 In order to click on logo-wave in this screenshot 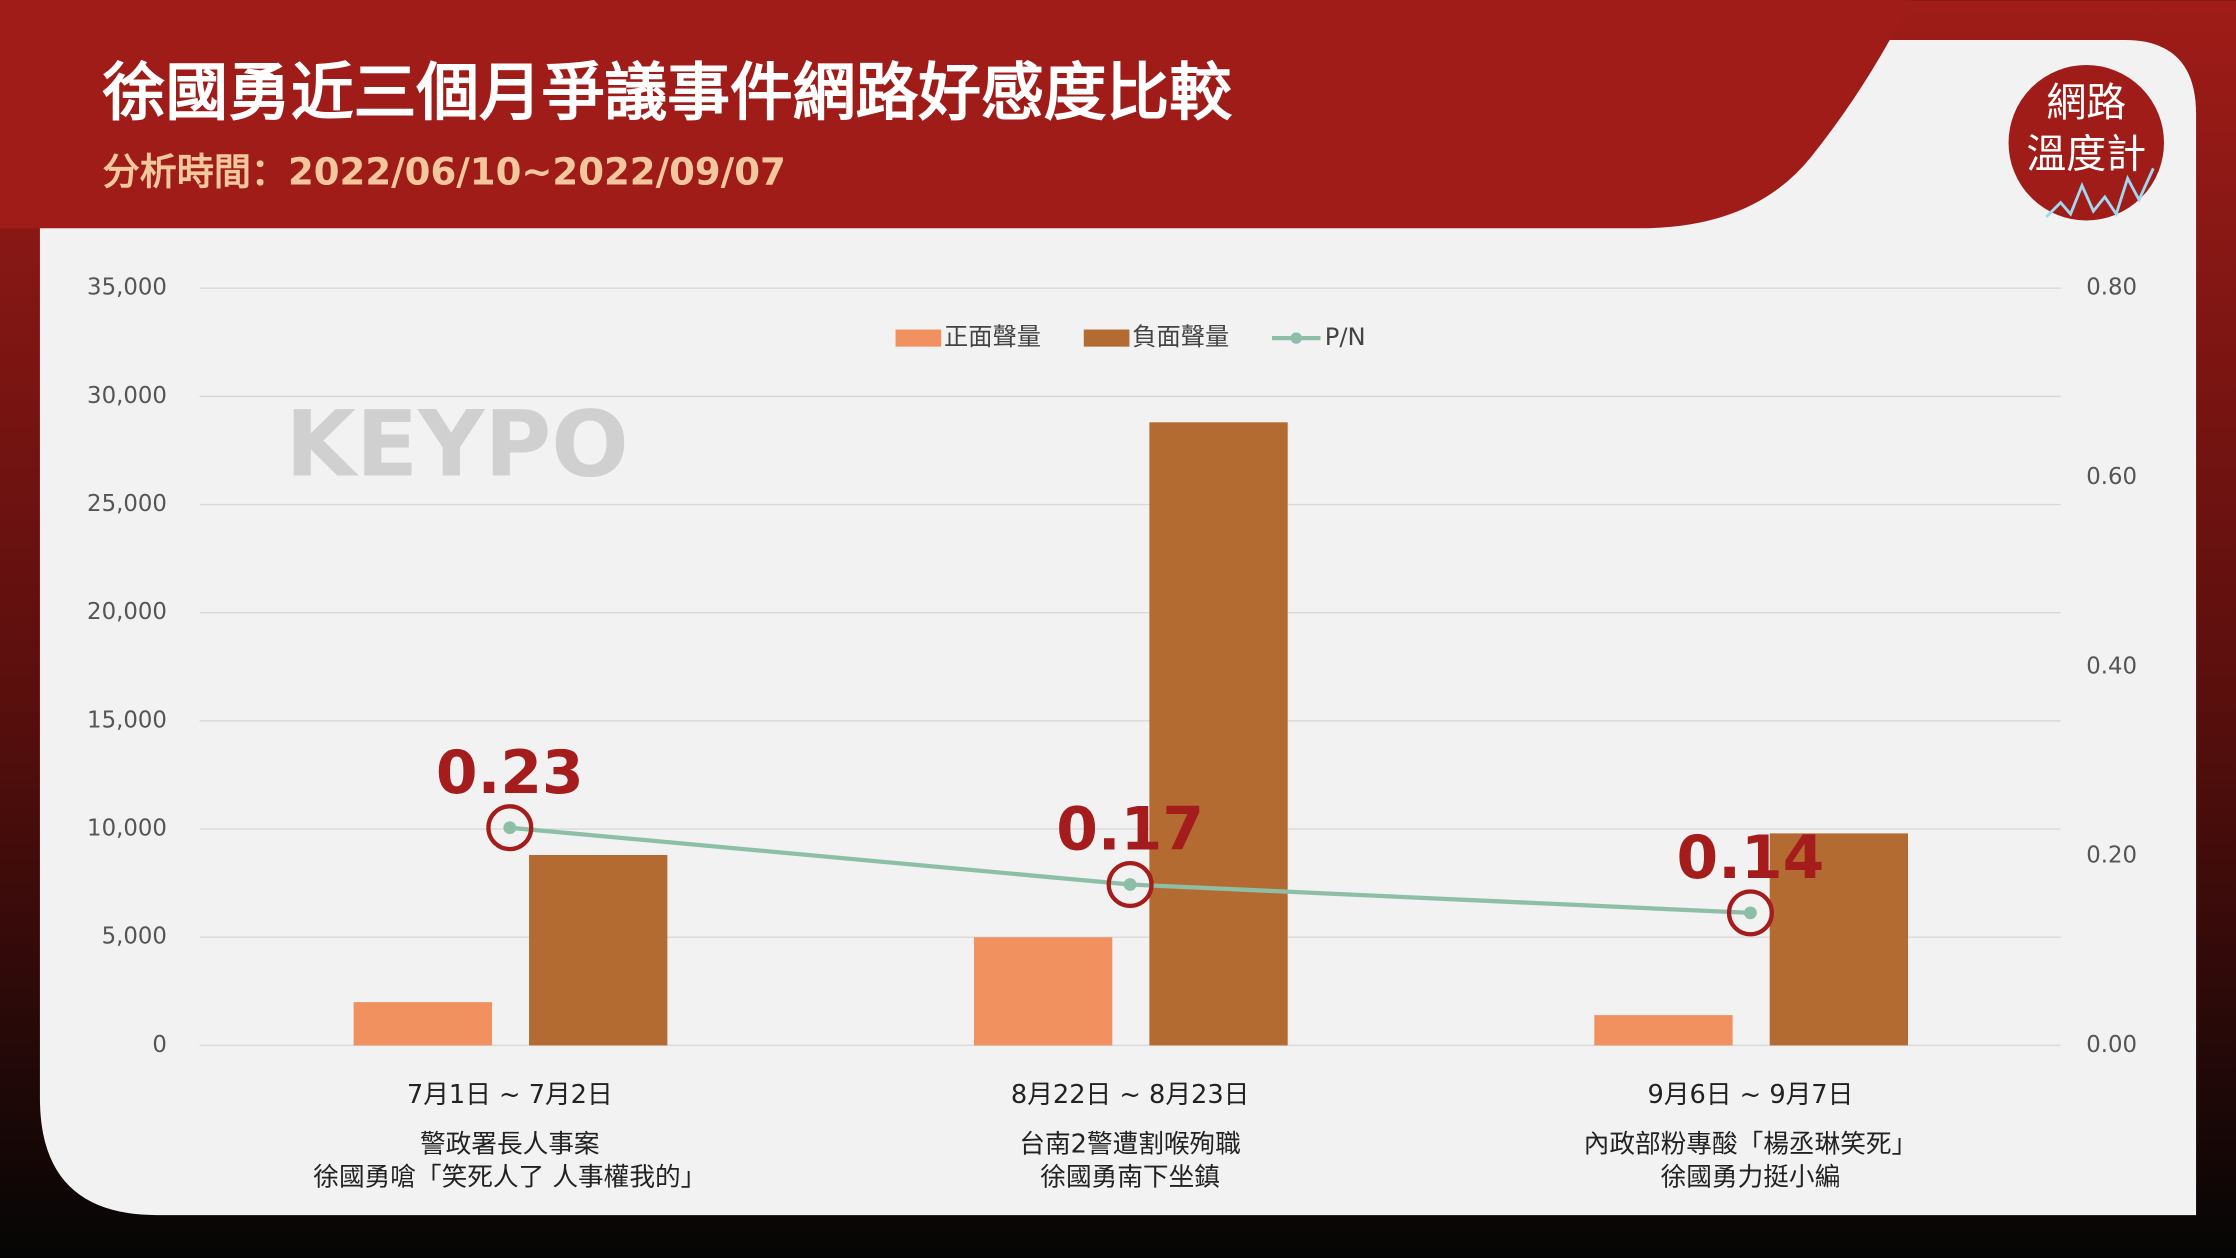, I will do `click(2100, 192)`.